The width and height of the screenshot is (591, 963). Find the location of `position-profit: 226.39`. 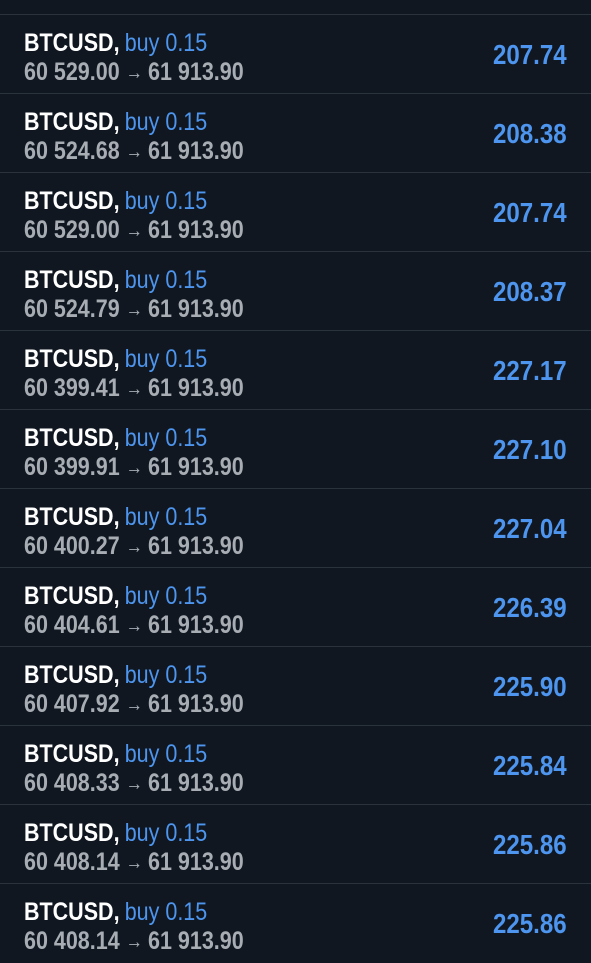

position-profit: 226.39 is located at coordinates (530, 607).